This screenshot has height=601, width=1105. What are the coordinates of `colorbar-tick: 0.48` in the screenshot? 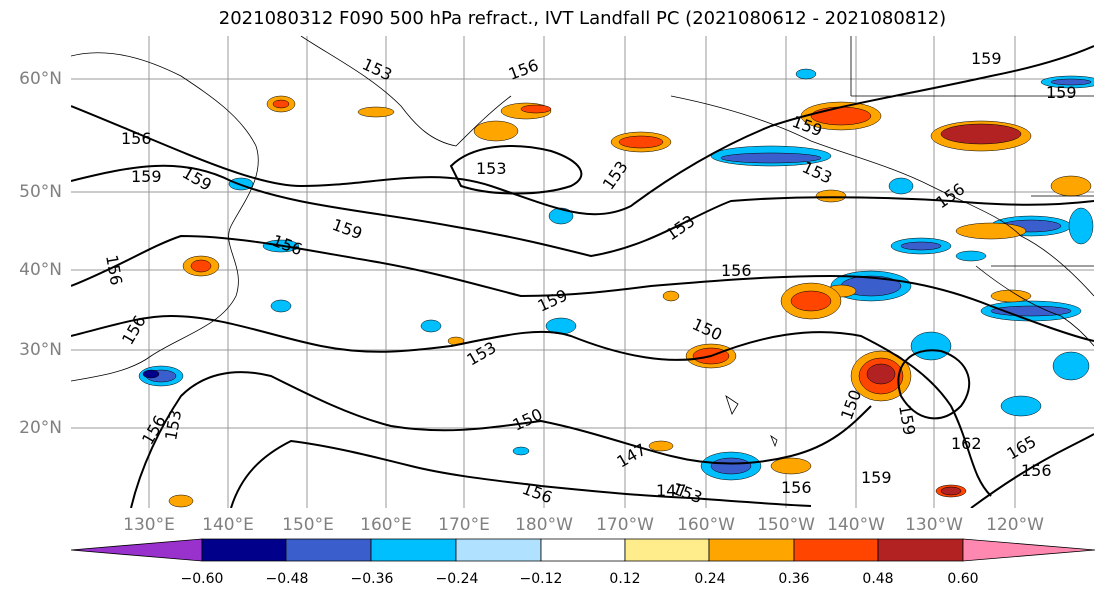 It's located at (878, 579).